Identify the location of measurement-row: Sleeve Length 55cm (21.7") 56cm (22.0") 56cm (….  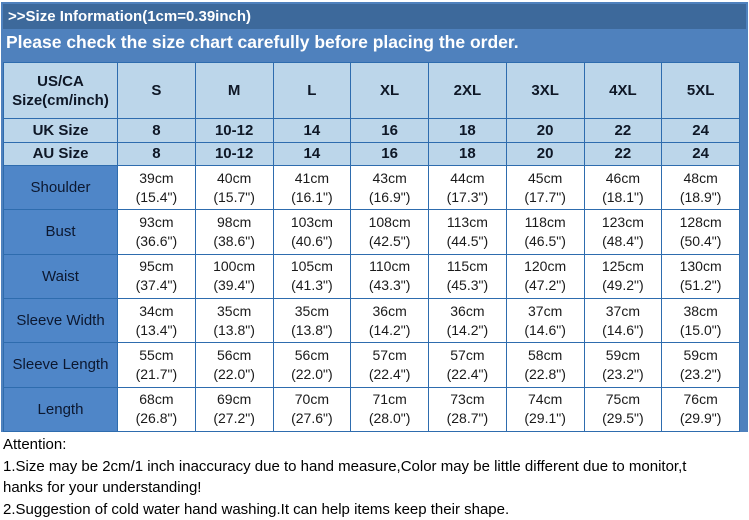
(371, 365).